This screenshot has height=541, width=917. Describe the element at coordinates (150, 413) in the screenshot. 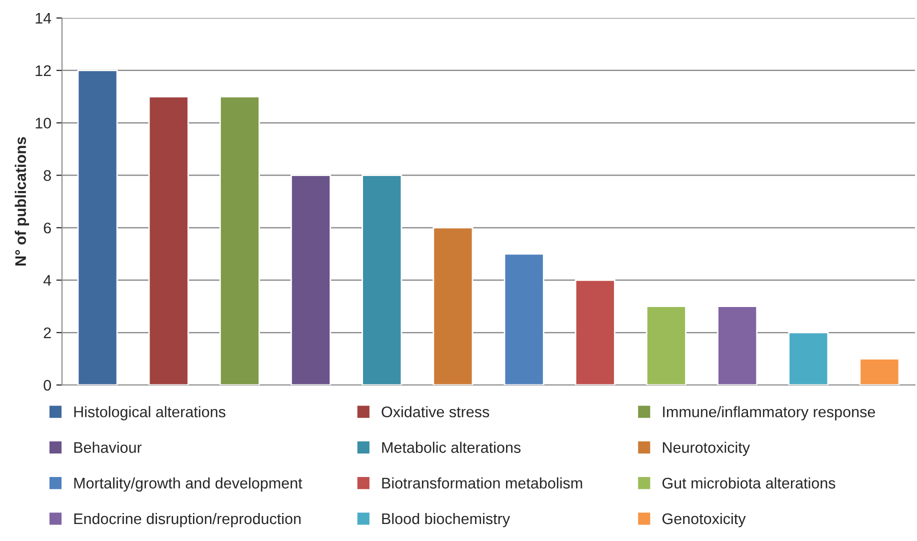

I see `legend-label: Histological alterations` at that location.